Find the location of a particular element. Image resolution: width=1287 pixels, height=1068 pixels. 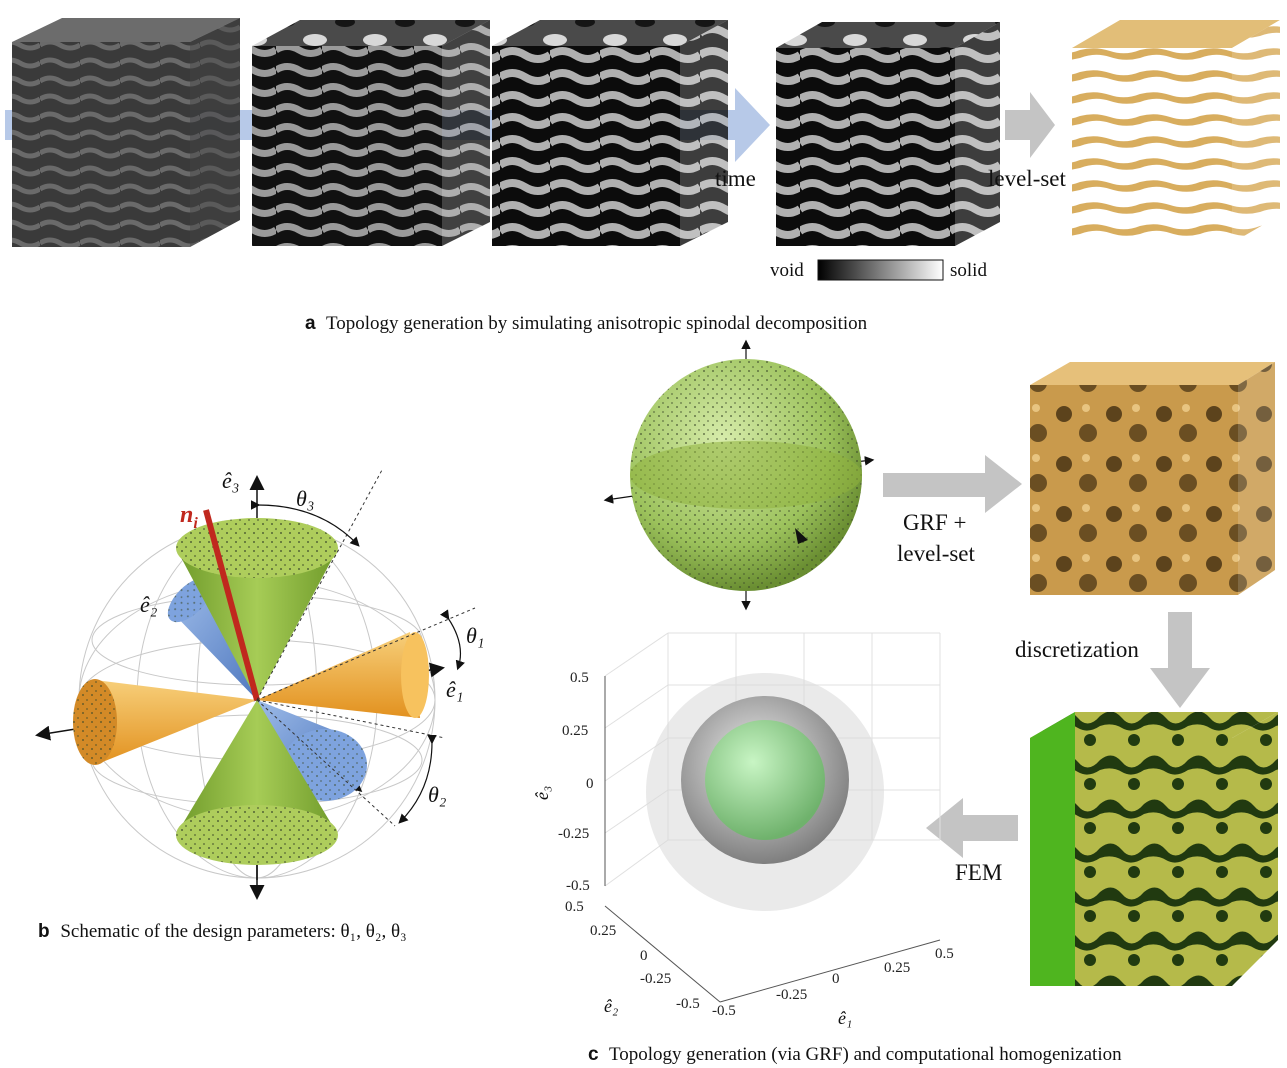

e2-tick-4: -0.25 is located at coordinates (655, 979).